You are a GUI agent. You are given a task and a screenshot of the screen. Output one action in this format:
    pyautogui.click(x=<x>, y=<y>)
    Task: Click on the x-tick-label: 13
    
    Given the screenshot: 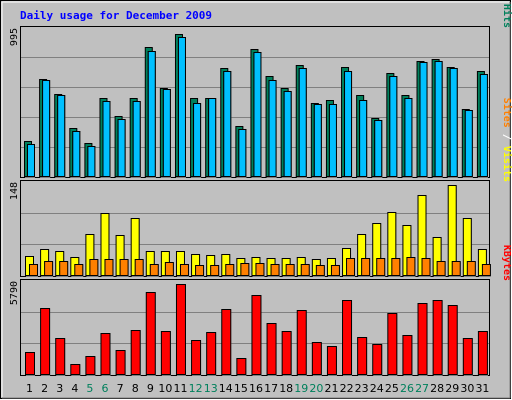 What is the action you would take?
    pyautogui.click(x=211, y=388)
    